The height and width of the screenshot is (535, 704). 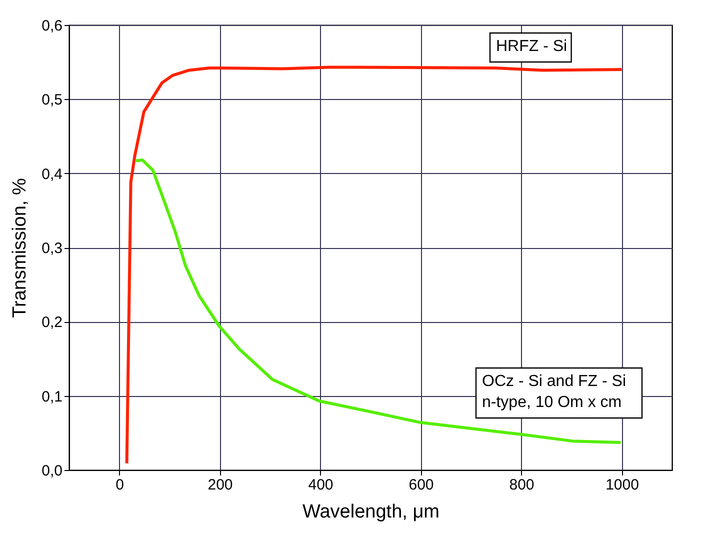 What do you see at coordinates (52, 26) in the screenshot?
I see `y-tick-label: 0,6` at bounding box center [52, 26].